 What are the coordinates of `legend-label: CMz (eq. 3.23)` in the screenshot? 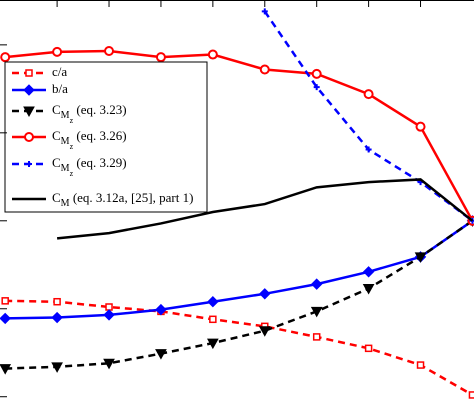 It's located at (89, 113).